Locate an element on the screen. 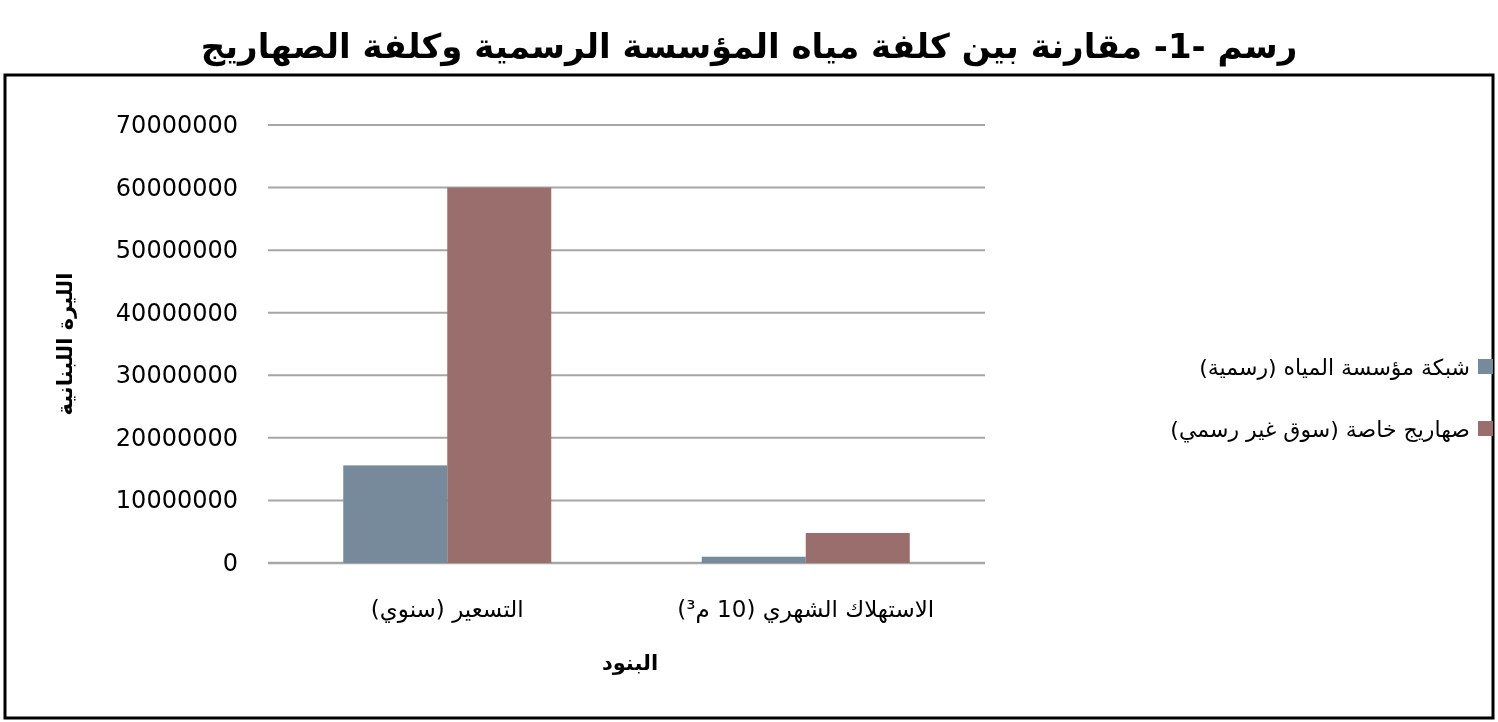  chart-title: رسم -1- مقارنة بين كلفة مياه المؤسسة الرسمية وكلفة الصهاريج is located at coordinates (749, 46).